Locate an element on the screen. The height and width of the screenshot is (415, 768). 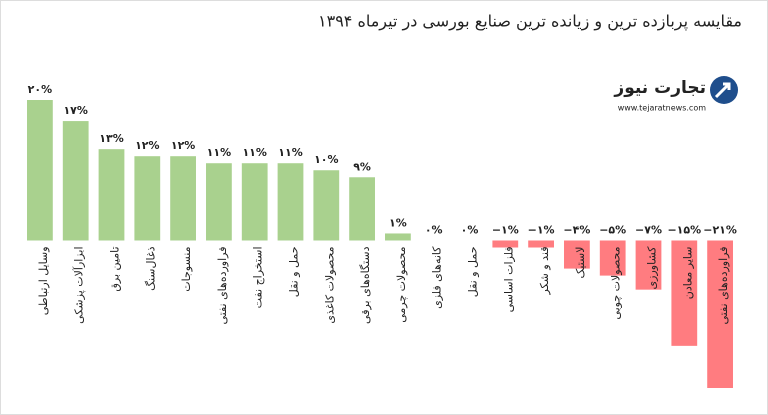
x-tick-label: محصولات چوبی is located at coordinates (616, 282).